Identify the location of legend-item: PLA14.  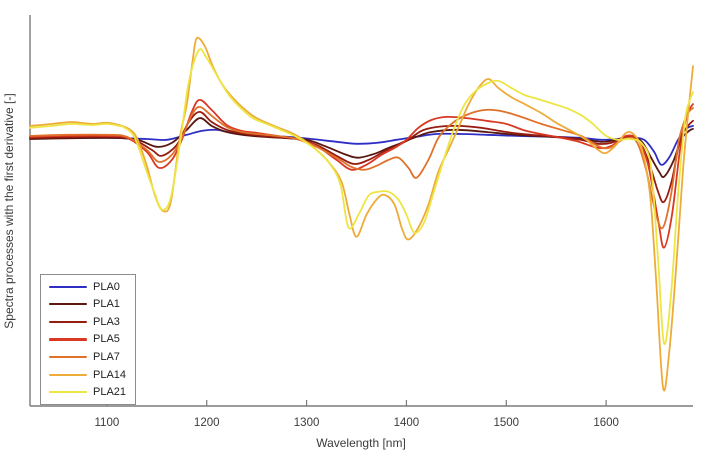
(90, 375).